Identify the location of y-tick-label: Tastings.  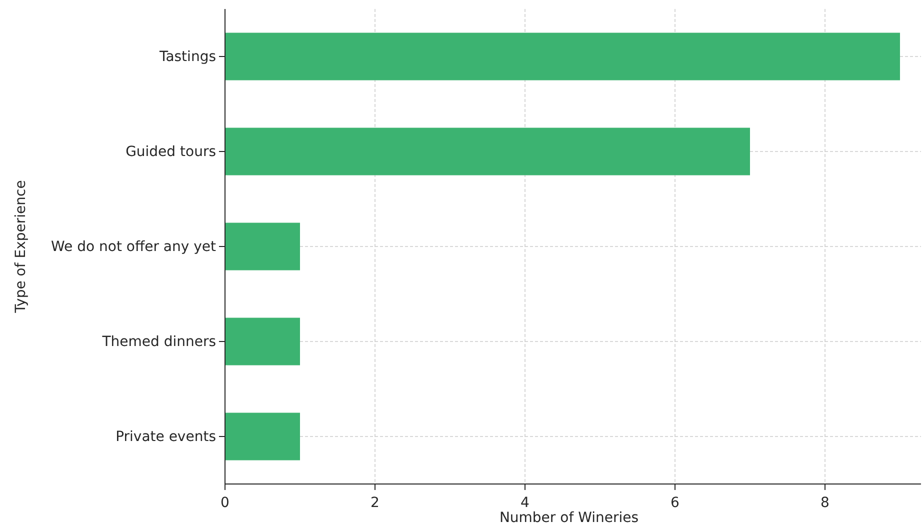
(187, 56).